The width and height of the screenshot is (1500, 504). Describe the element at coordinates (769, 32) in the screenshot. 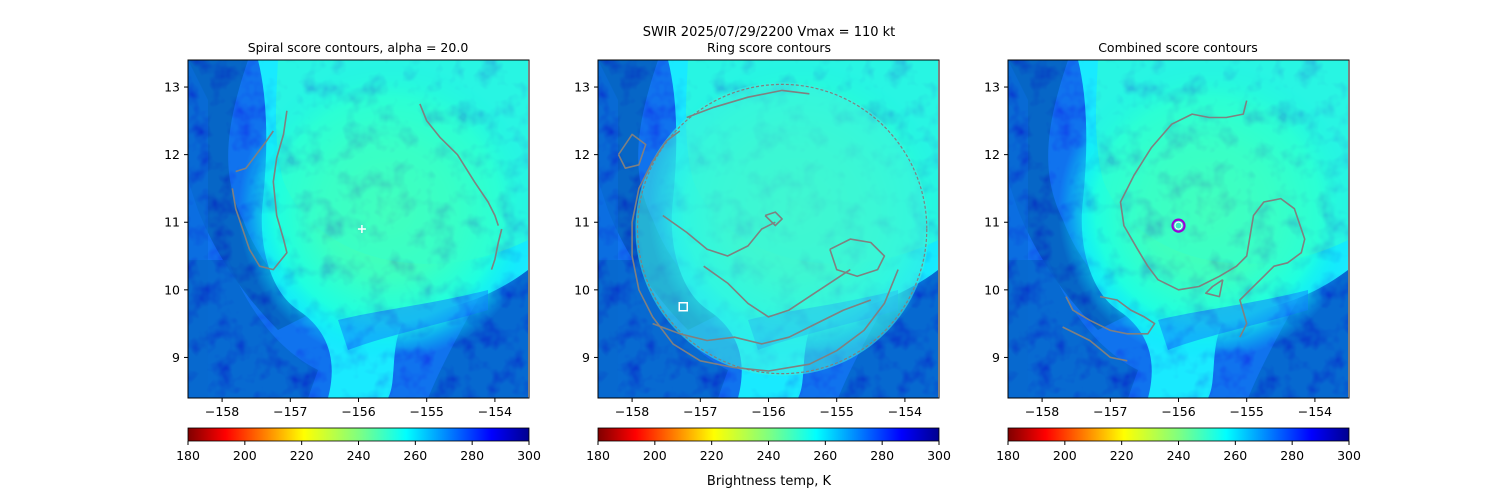

I see `figure-suptitle: SWIR 2025/07/29/2200 Vmax = 110 kt` at that location.